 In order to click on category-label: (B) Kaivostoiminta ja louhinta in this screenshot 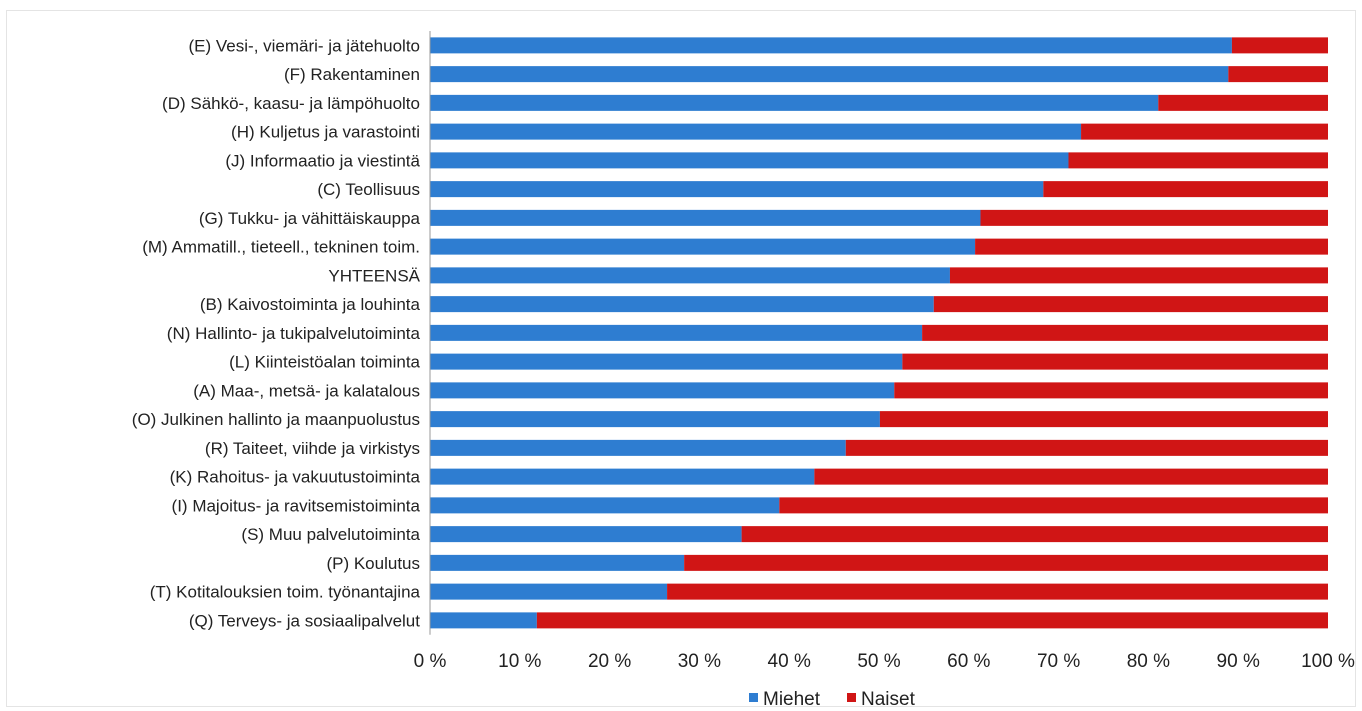, I will do `click(310, 304)`.